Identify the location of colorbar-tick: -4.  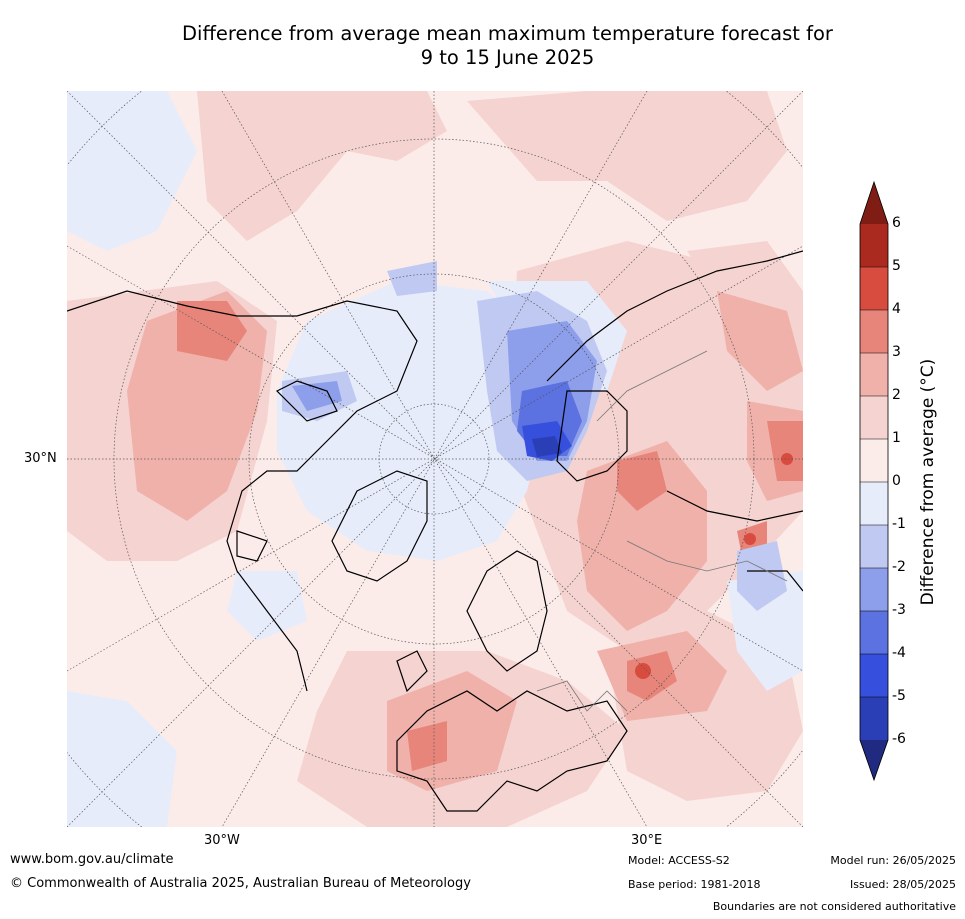
(899, 653).